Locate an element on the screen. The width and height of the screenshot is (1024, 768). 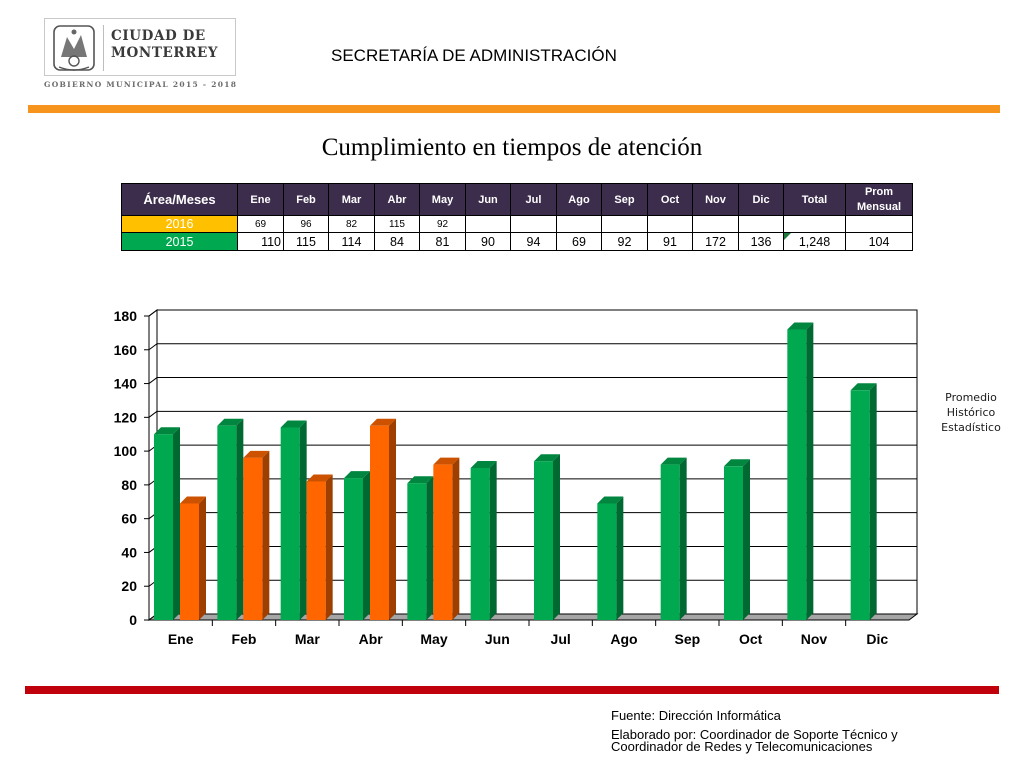
logo-divider is located at coordinates (103, 48).